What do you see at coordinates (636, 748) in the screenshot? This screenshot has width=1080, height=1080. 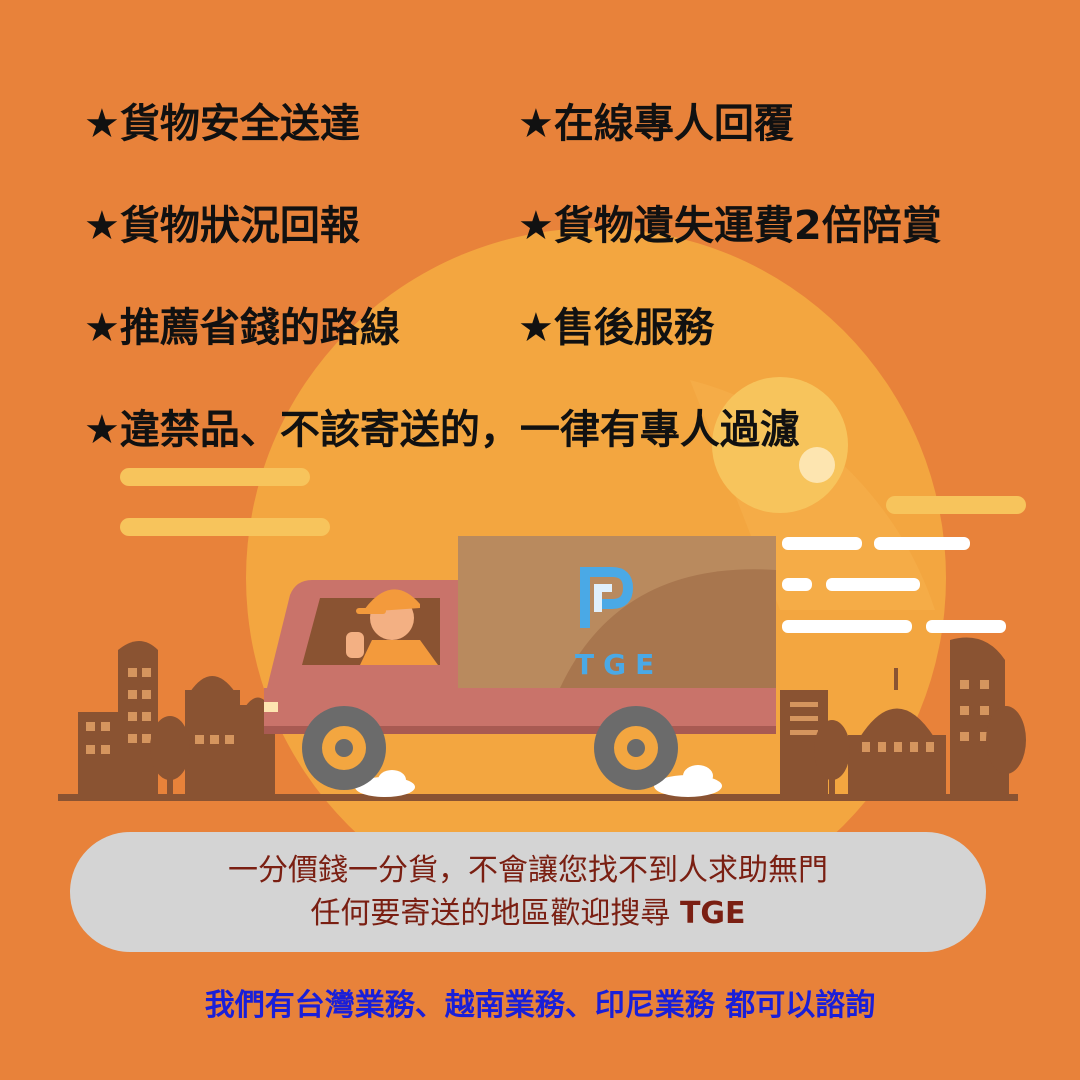 I see `rear-wheel` at bounding box center [636, 748].